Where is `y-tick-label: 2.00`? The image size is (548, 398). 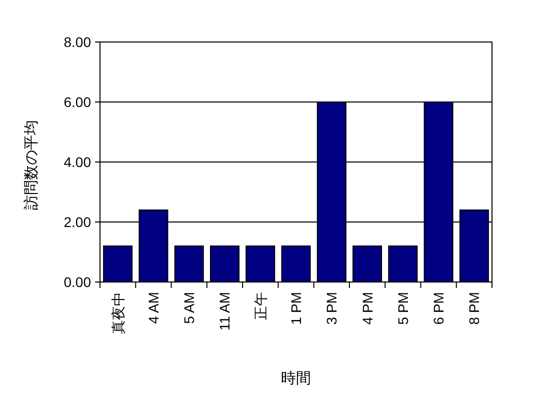 y-tick-label: 2.00 is located at coordinates (78, 222).